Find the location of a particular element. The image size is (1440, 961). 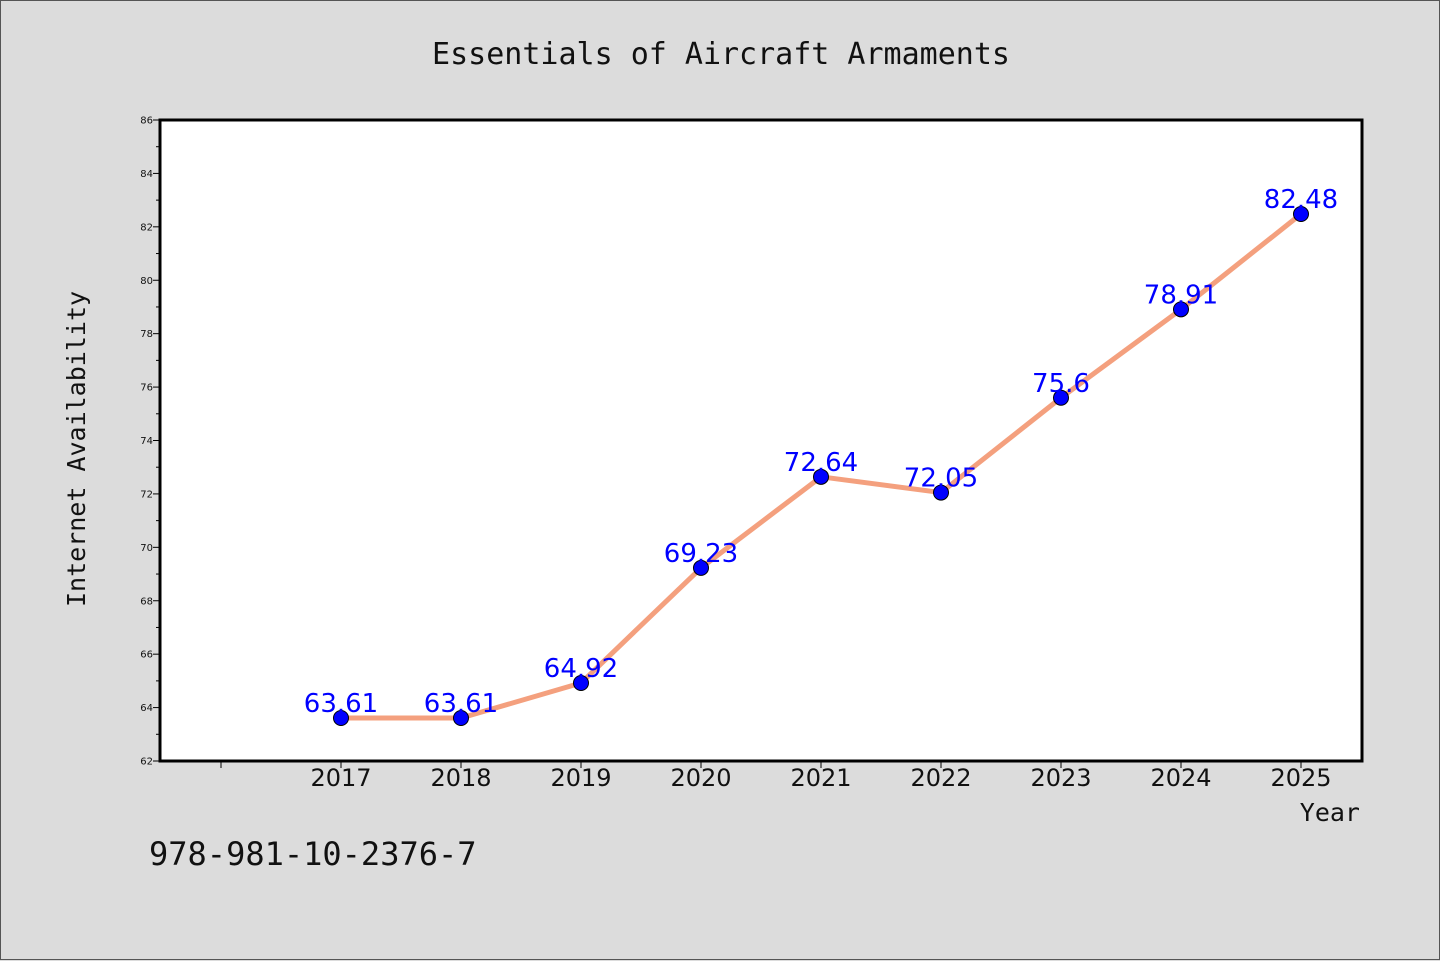

x-tick-label: 2023 is located at coordinates (1060, 778).